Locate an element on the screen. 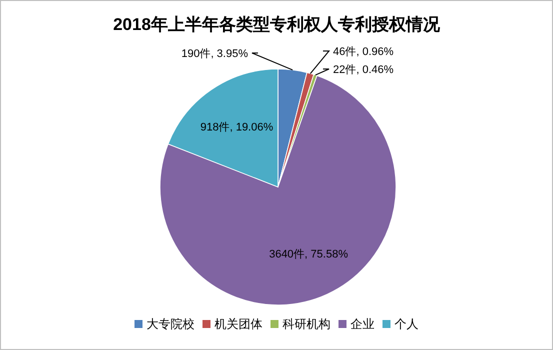  legend-label: 企业 is located at coordinates (362, 324).